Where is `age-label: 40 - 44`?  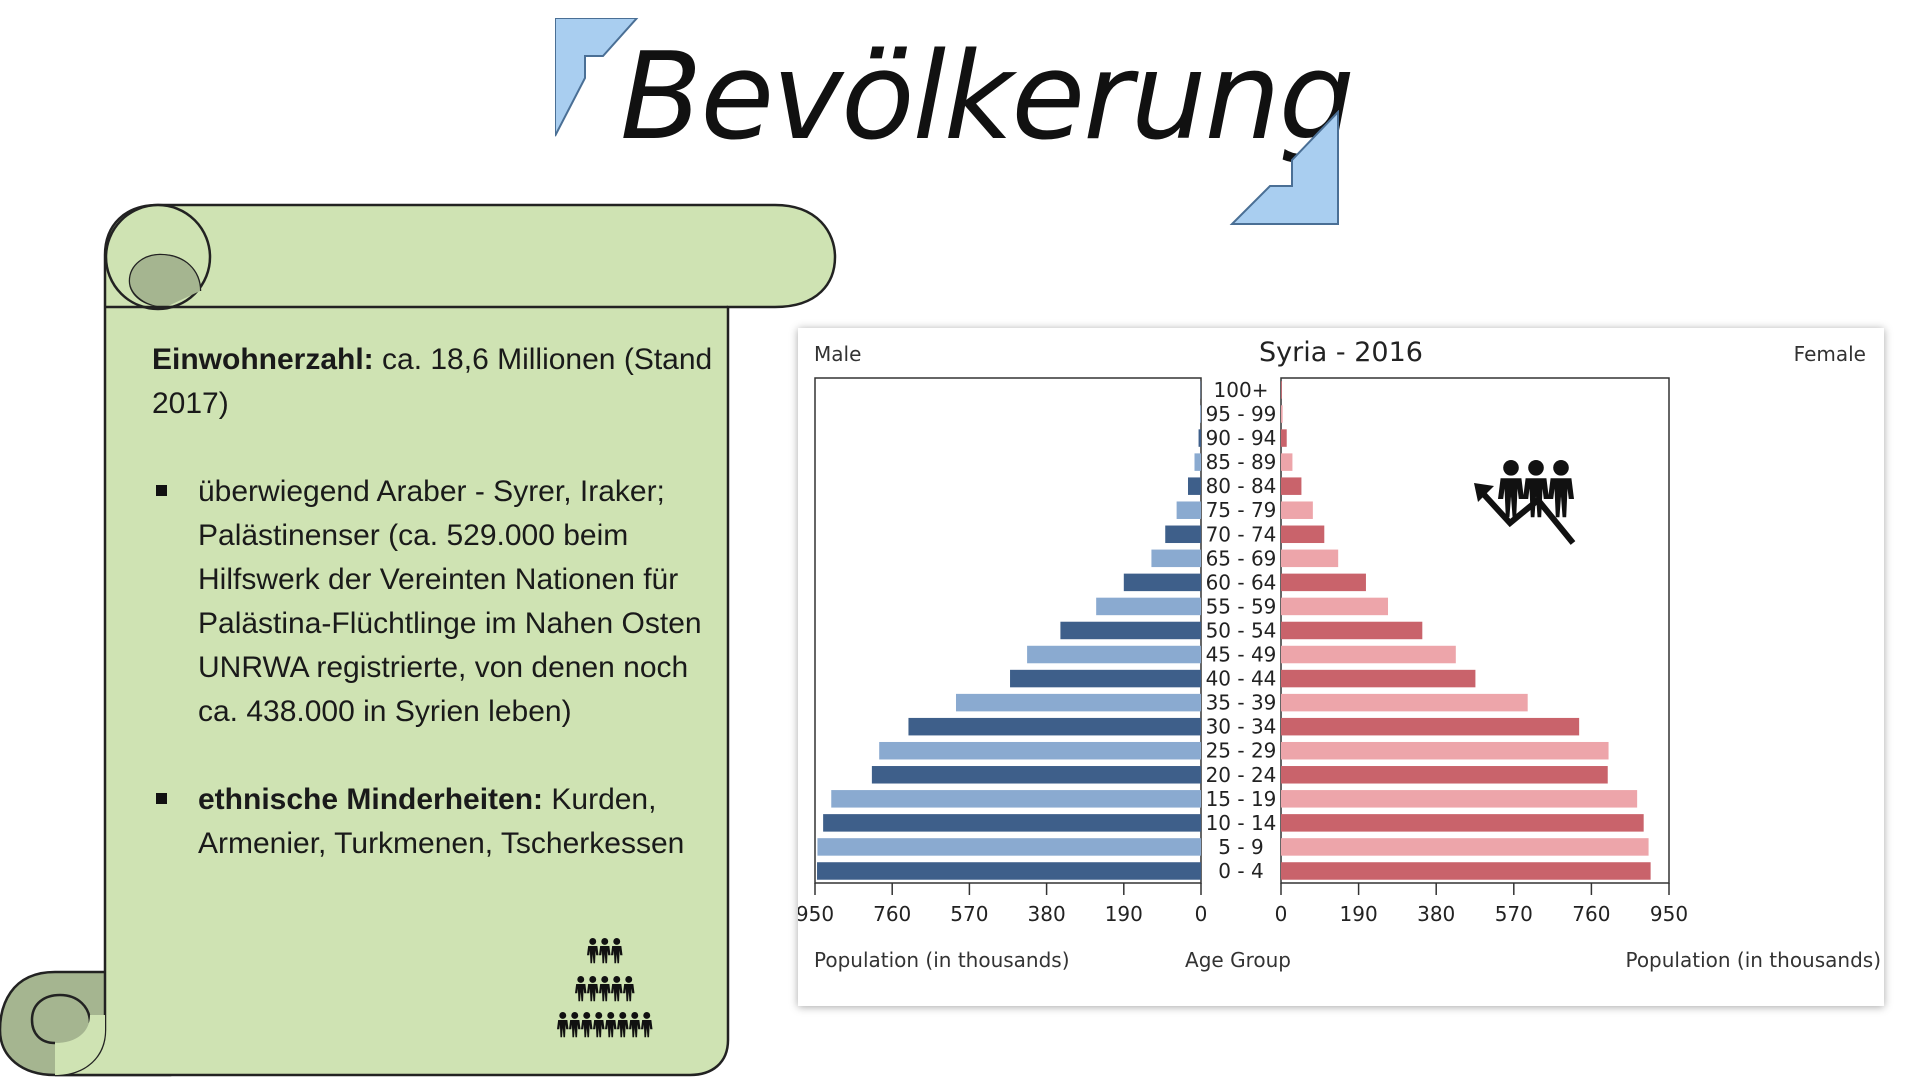
age-label: 40 - 44 is located at coordinates (1241, 679).